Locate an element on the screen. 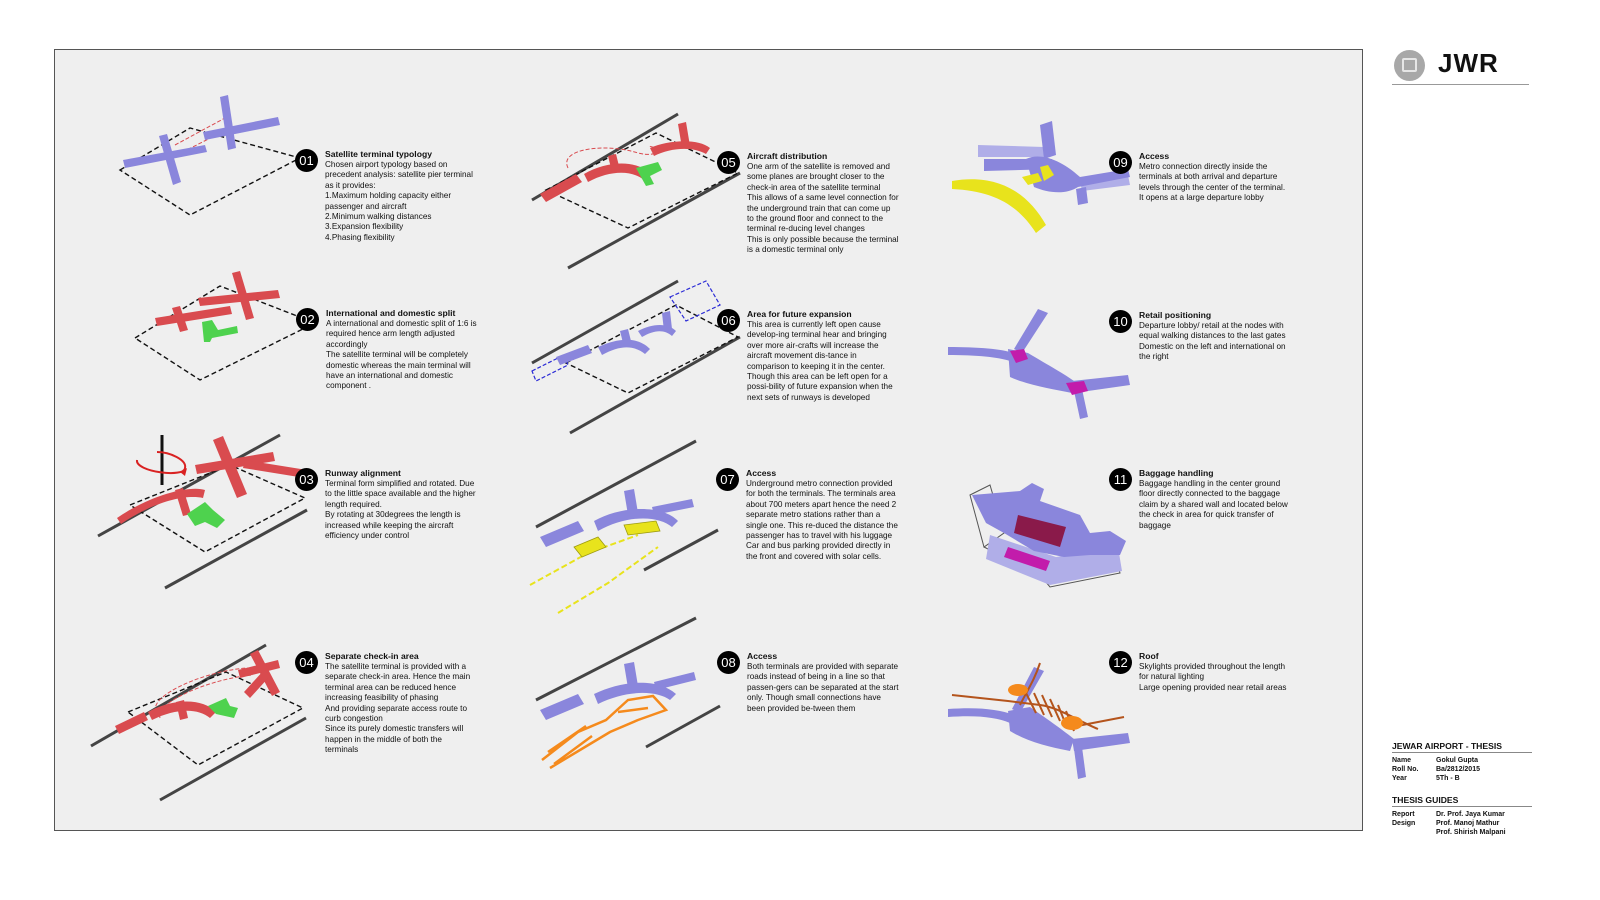 Image resolution: width=1600 pixels, height=900 pixels. note-title: Roof is located at coordinates (1149, 656).